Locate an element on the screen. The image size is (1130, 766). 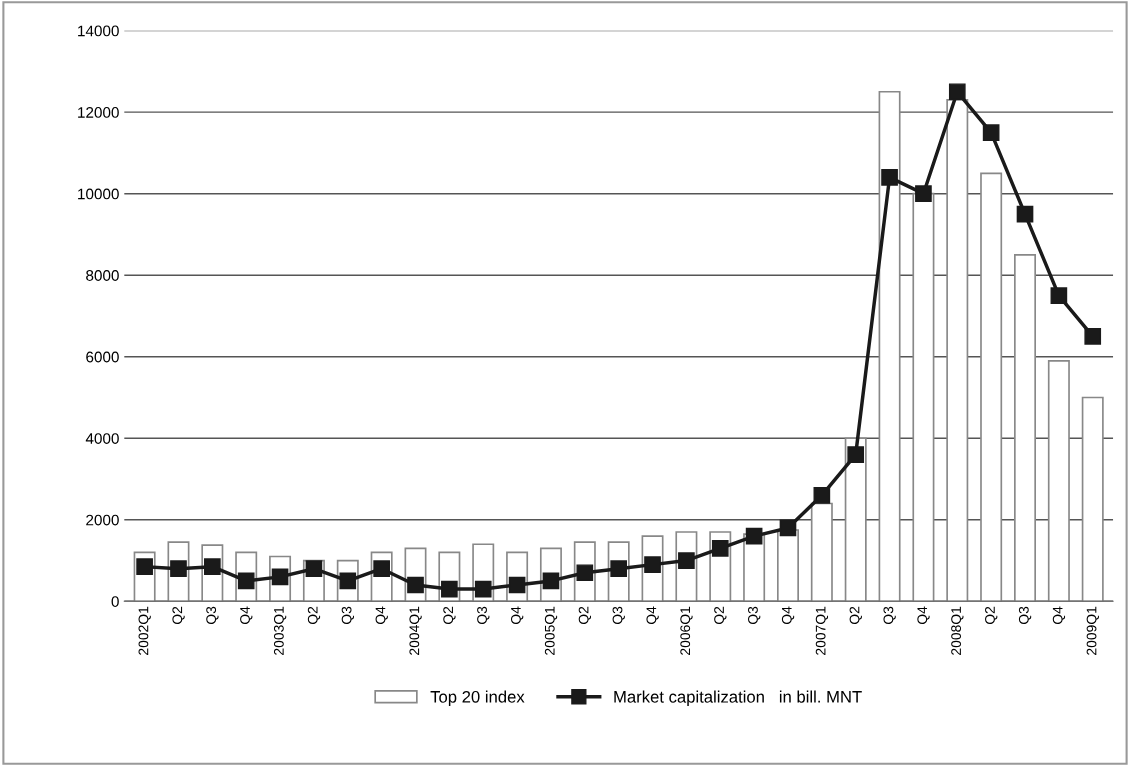
x-tick-label: 2006Q1 is located at coordinates (686, 630).